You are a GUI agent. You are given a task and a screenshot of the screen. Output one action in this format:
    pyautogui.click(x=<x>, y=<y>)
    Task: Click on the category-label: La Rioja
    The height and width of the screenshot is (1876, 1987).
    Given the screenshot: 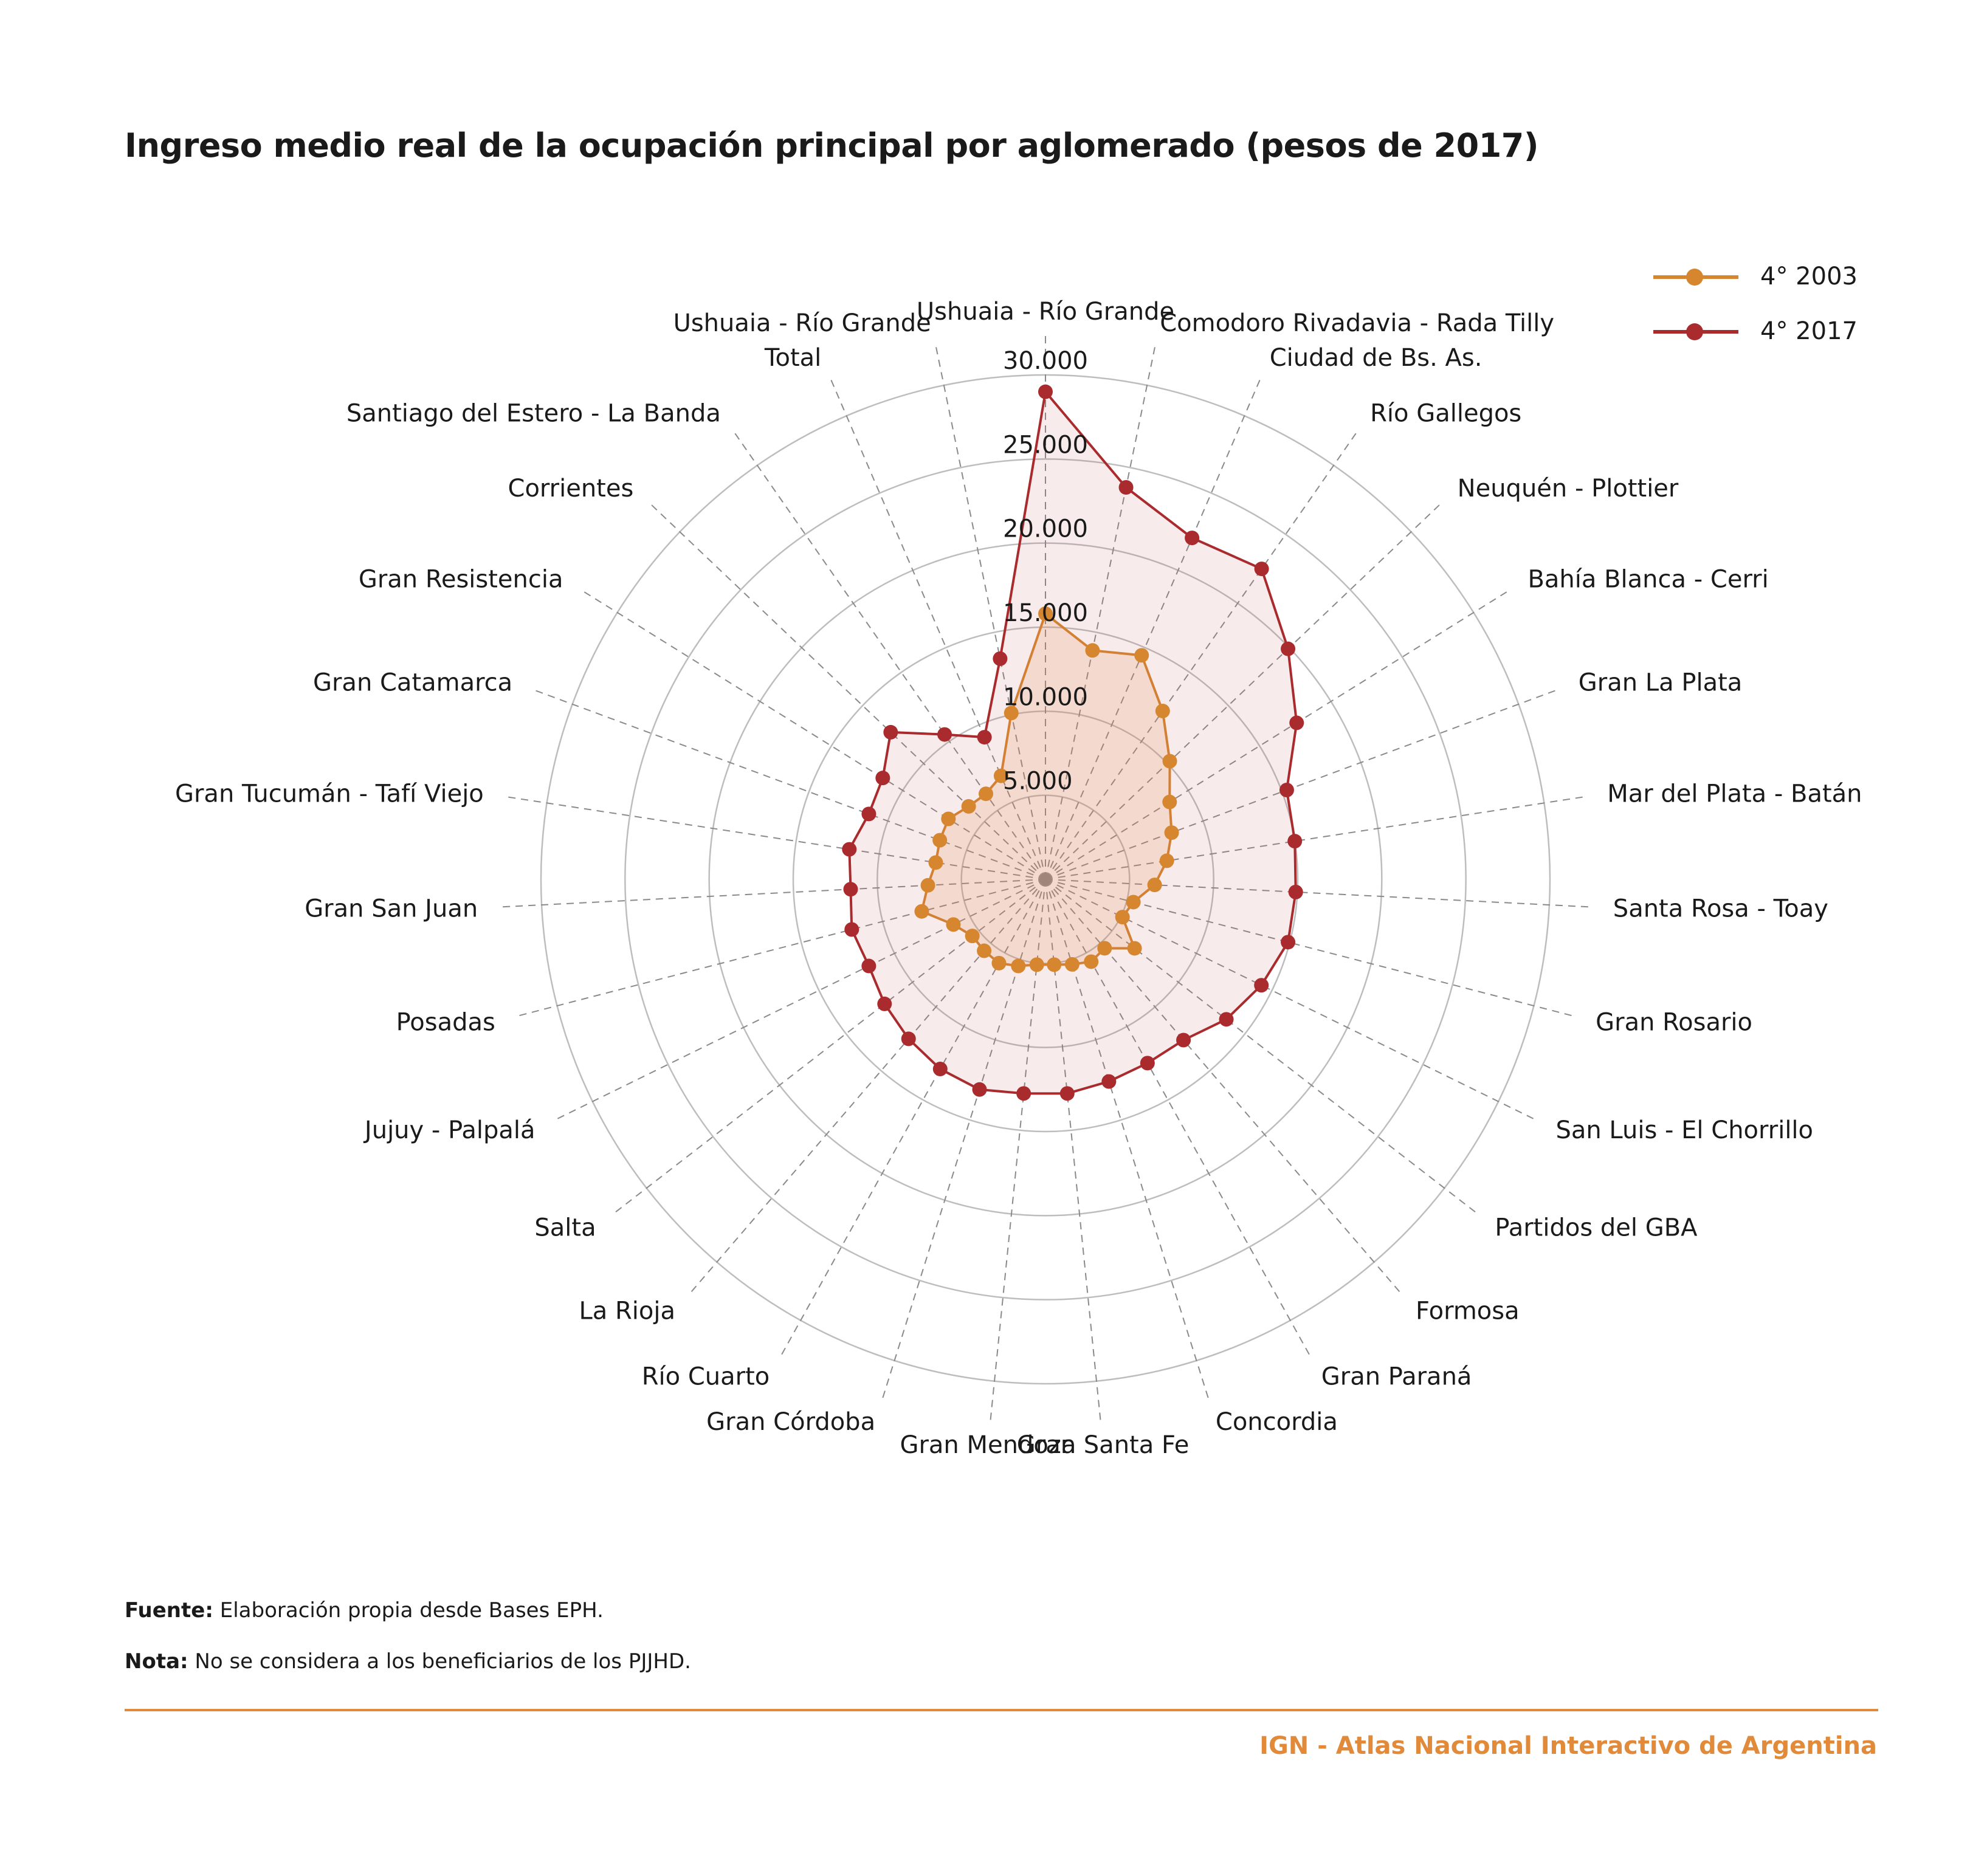 What is the action you would take?
    pyautogui.click(x=627, y=1311)
    